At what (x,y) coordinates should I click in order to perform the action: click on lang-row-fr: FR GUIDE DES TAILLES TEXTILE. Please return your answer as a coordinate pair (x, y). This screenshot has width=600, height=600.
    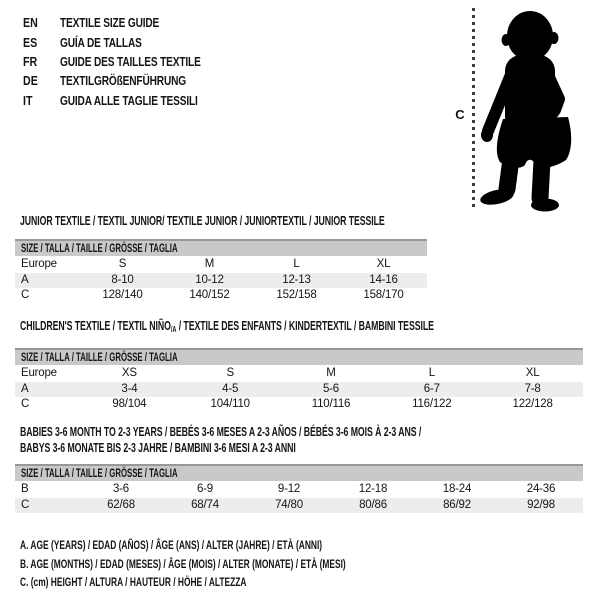
    Looking at the image, I should click on (131, 61).